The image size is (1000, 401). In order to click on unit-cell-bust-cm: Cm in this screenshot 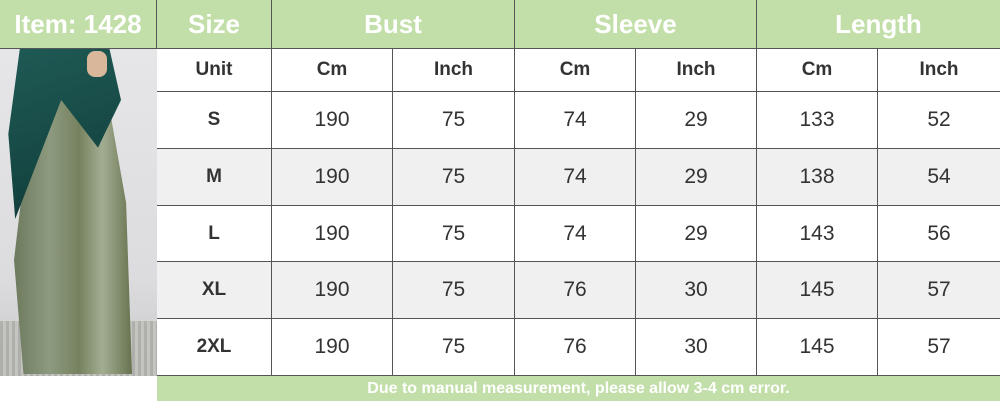, I will do `click(332, 70)`.